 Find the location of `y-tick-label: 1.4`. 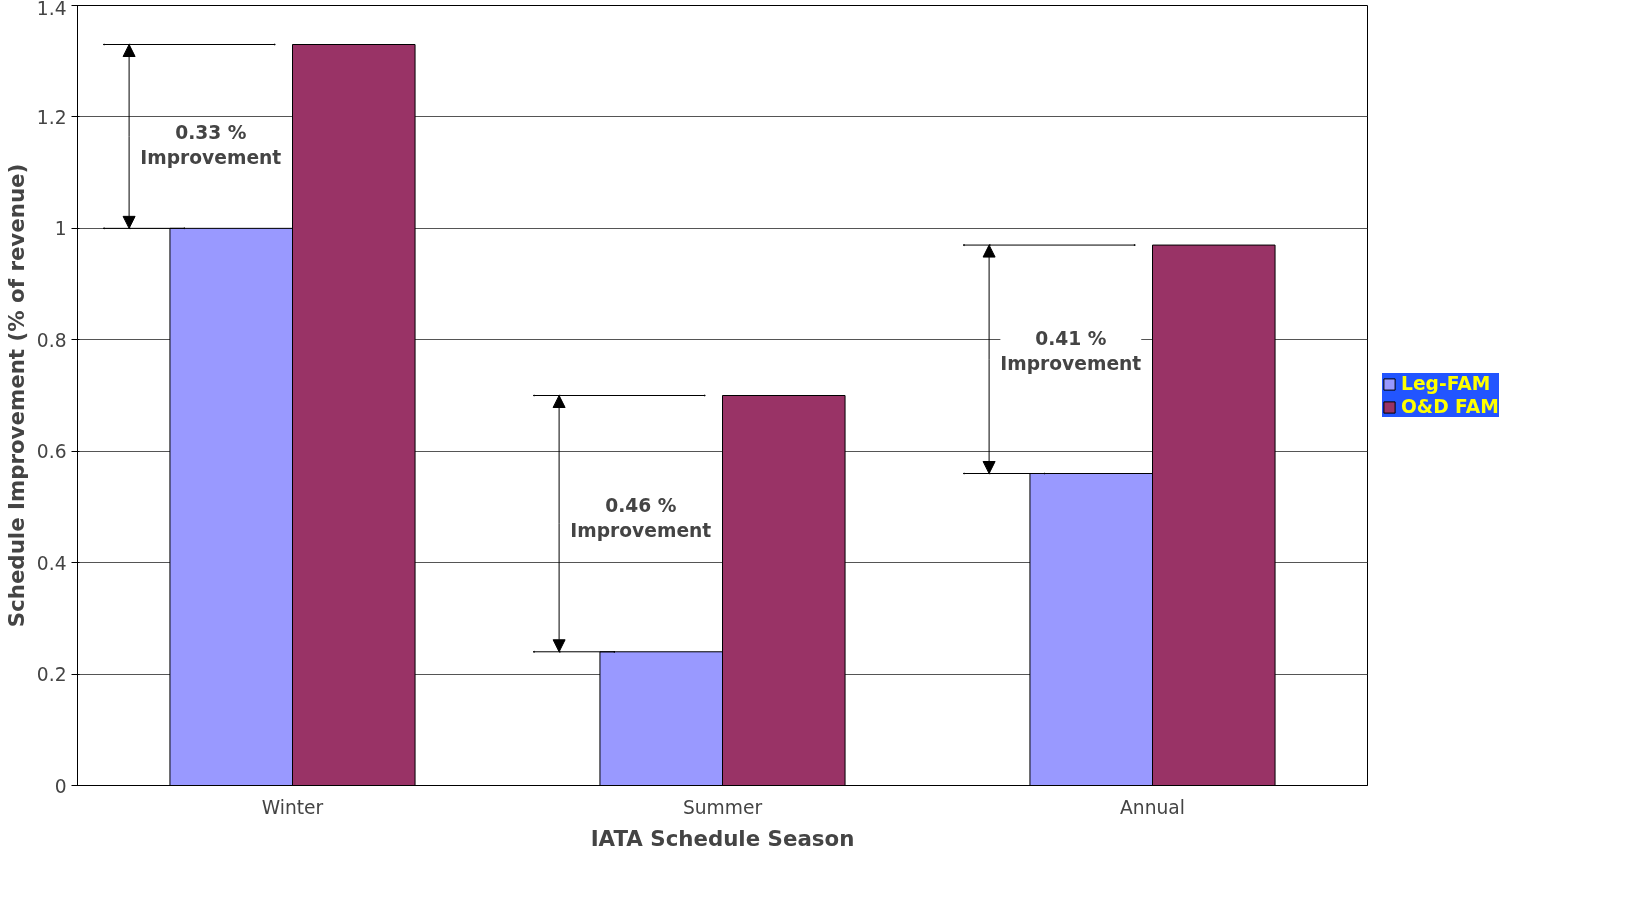

y-tick-label: 1.4 is located at coordinates (51, 9).